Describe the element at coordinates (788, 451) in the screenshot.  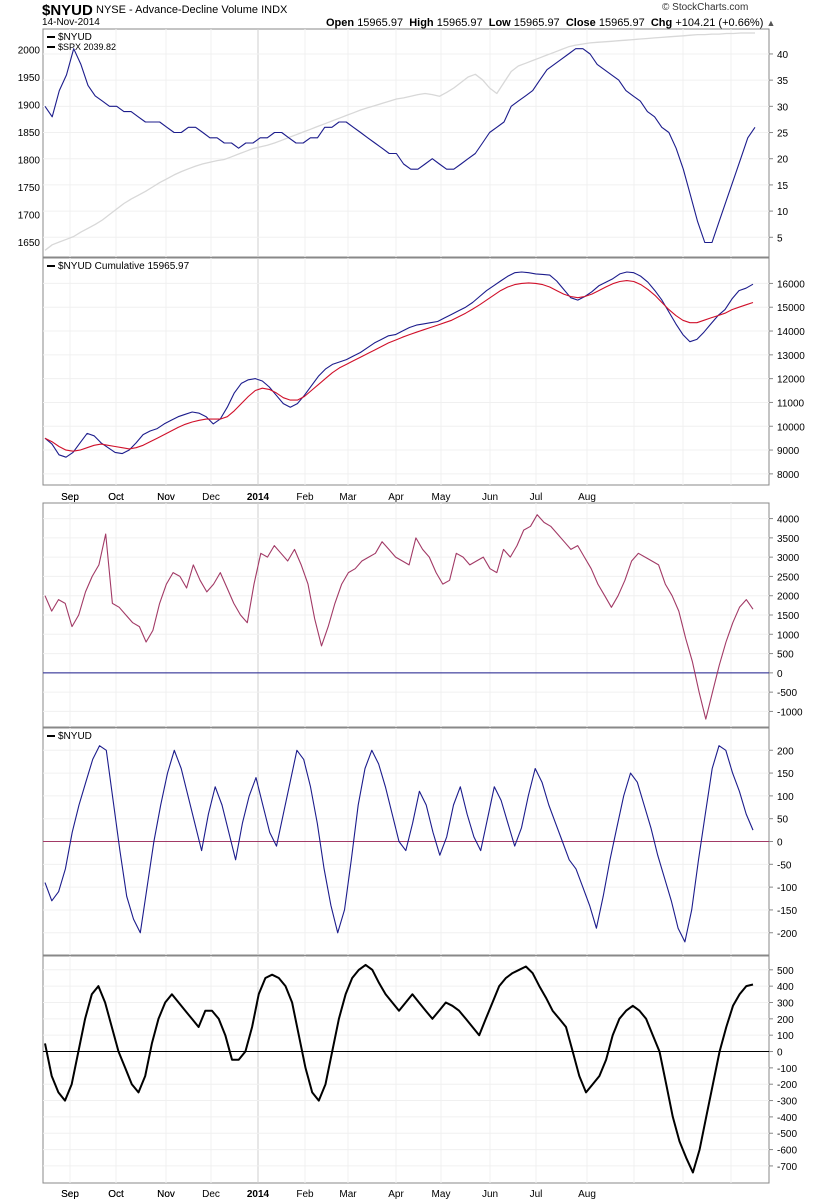
I see `y-tick-label: 9000` at that location.